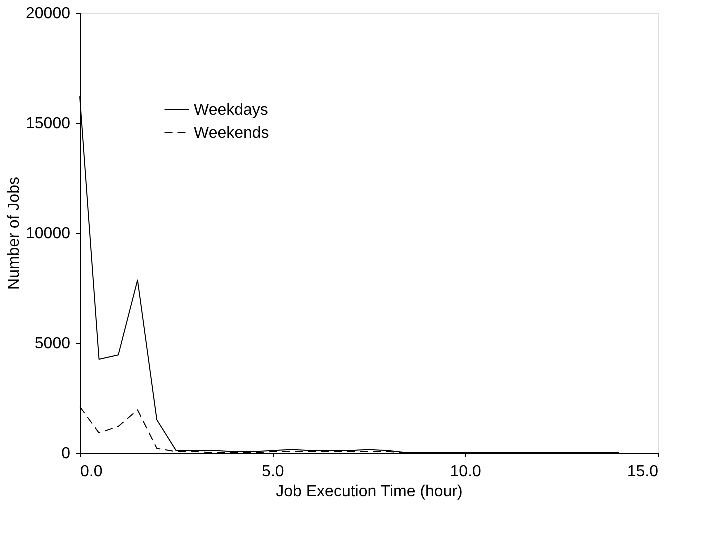 The height and width of the screenshot is (541, 718). Describe the element at coordinates (91, 472) in the screenshot. I see `x-tick-label: 0.0` at that location.